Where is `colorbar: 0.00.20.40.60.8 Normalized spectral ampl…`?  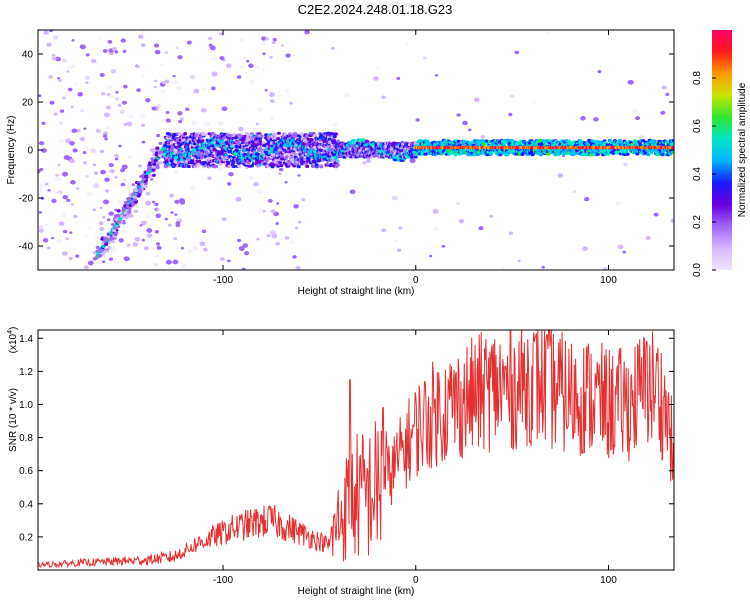
colorbar: 0.00.20.40.60.8 Normalized spectral ampl… is located at coordinates (720, 153).